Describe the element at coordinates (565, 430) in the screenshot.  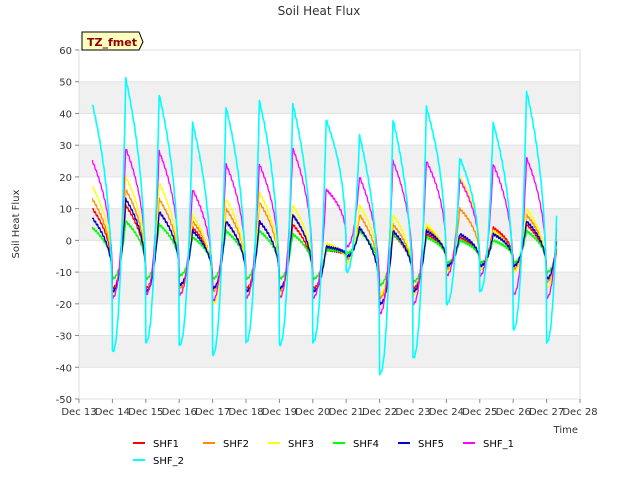
I see `x-axis-label: Time` at that location.